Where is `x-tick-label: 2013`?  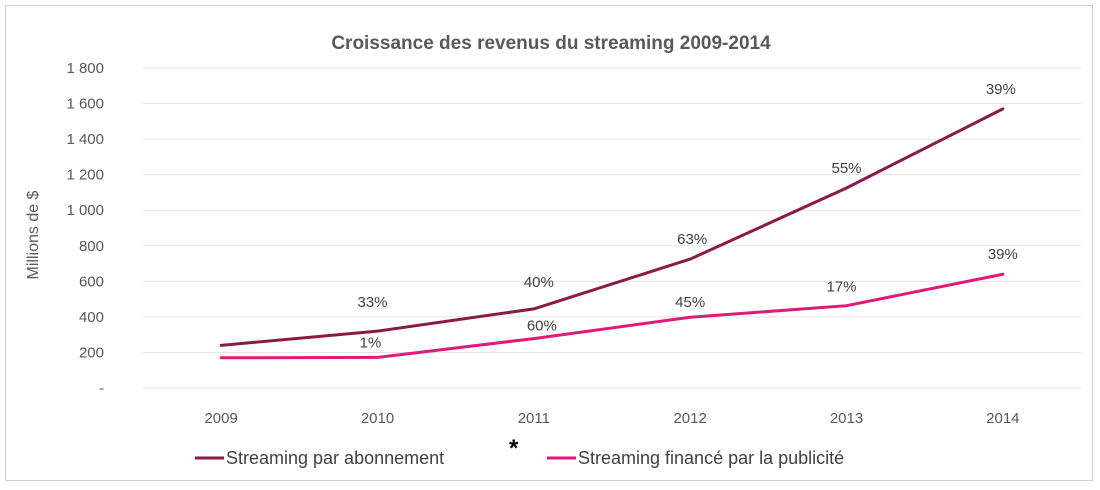 x-tick-label: 2013 is located at coordinates (846, 418).